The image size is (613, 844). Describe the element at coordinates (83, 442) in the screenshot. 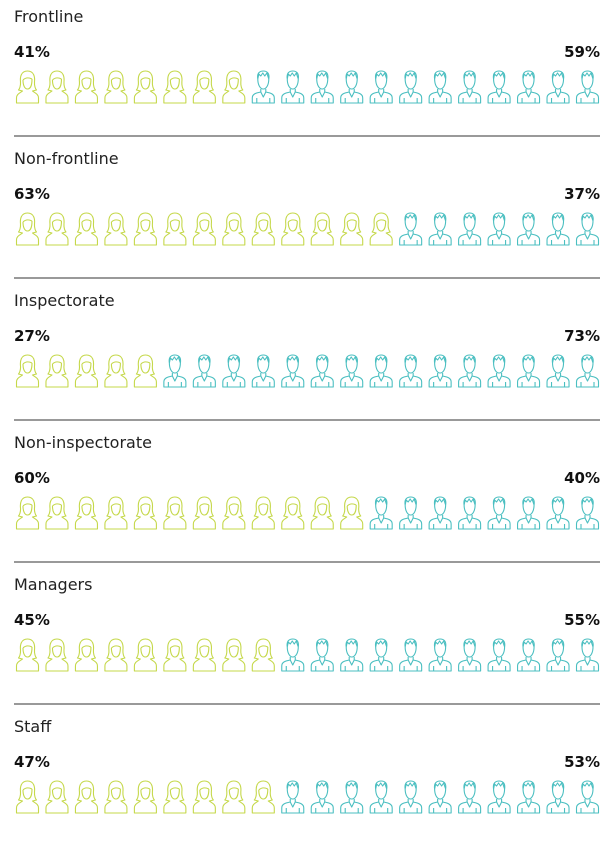

I see `group-label: Non-inspectorate` at that location.